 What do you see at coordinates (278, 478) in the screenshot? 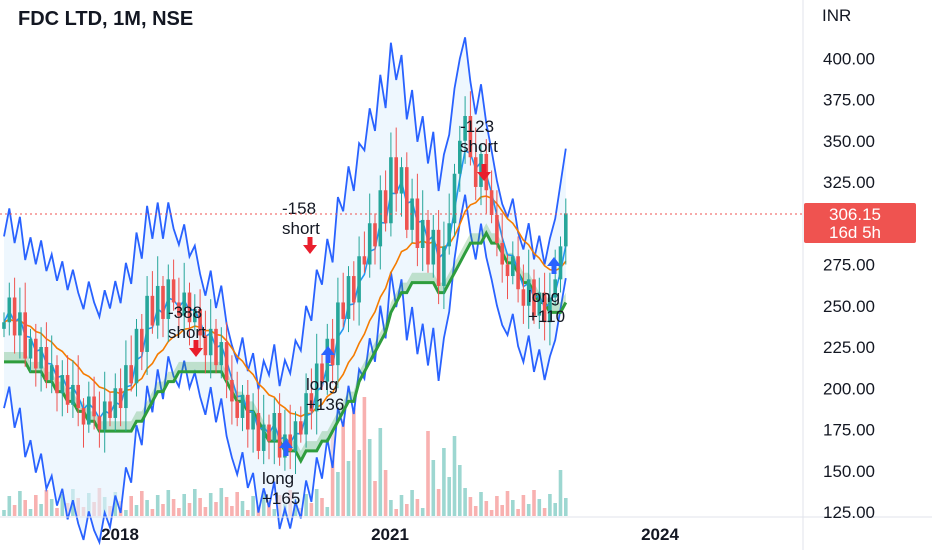
I see `annotation-text: long` at bounding box center [278, 478].